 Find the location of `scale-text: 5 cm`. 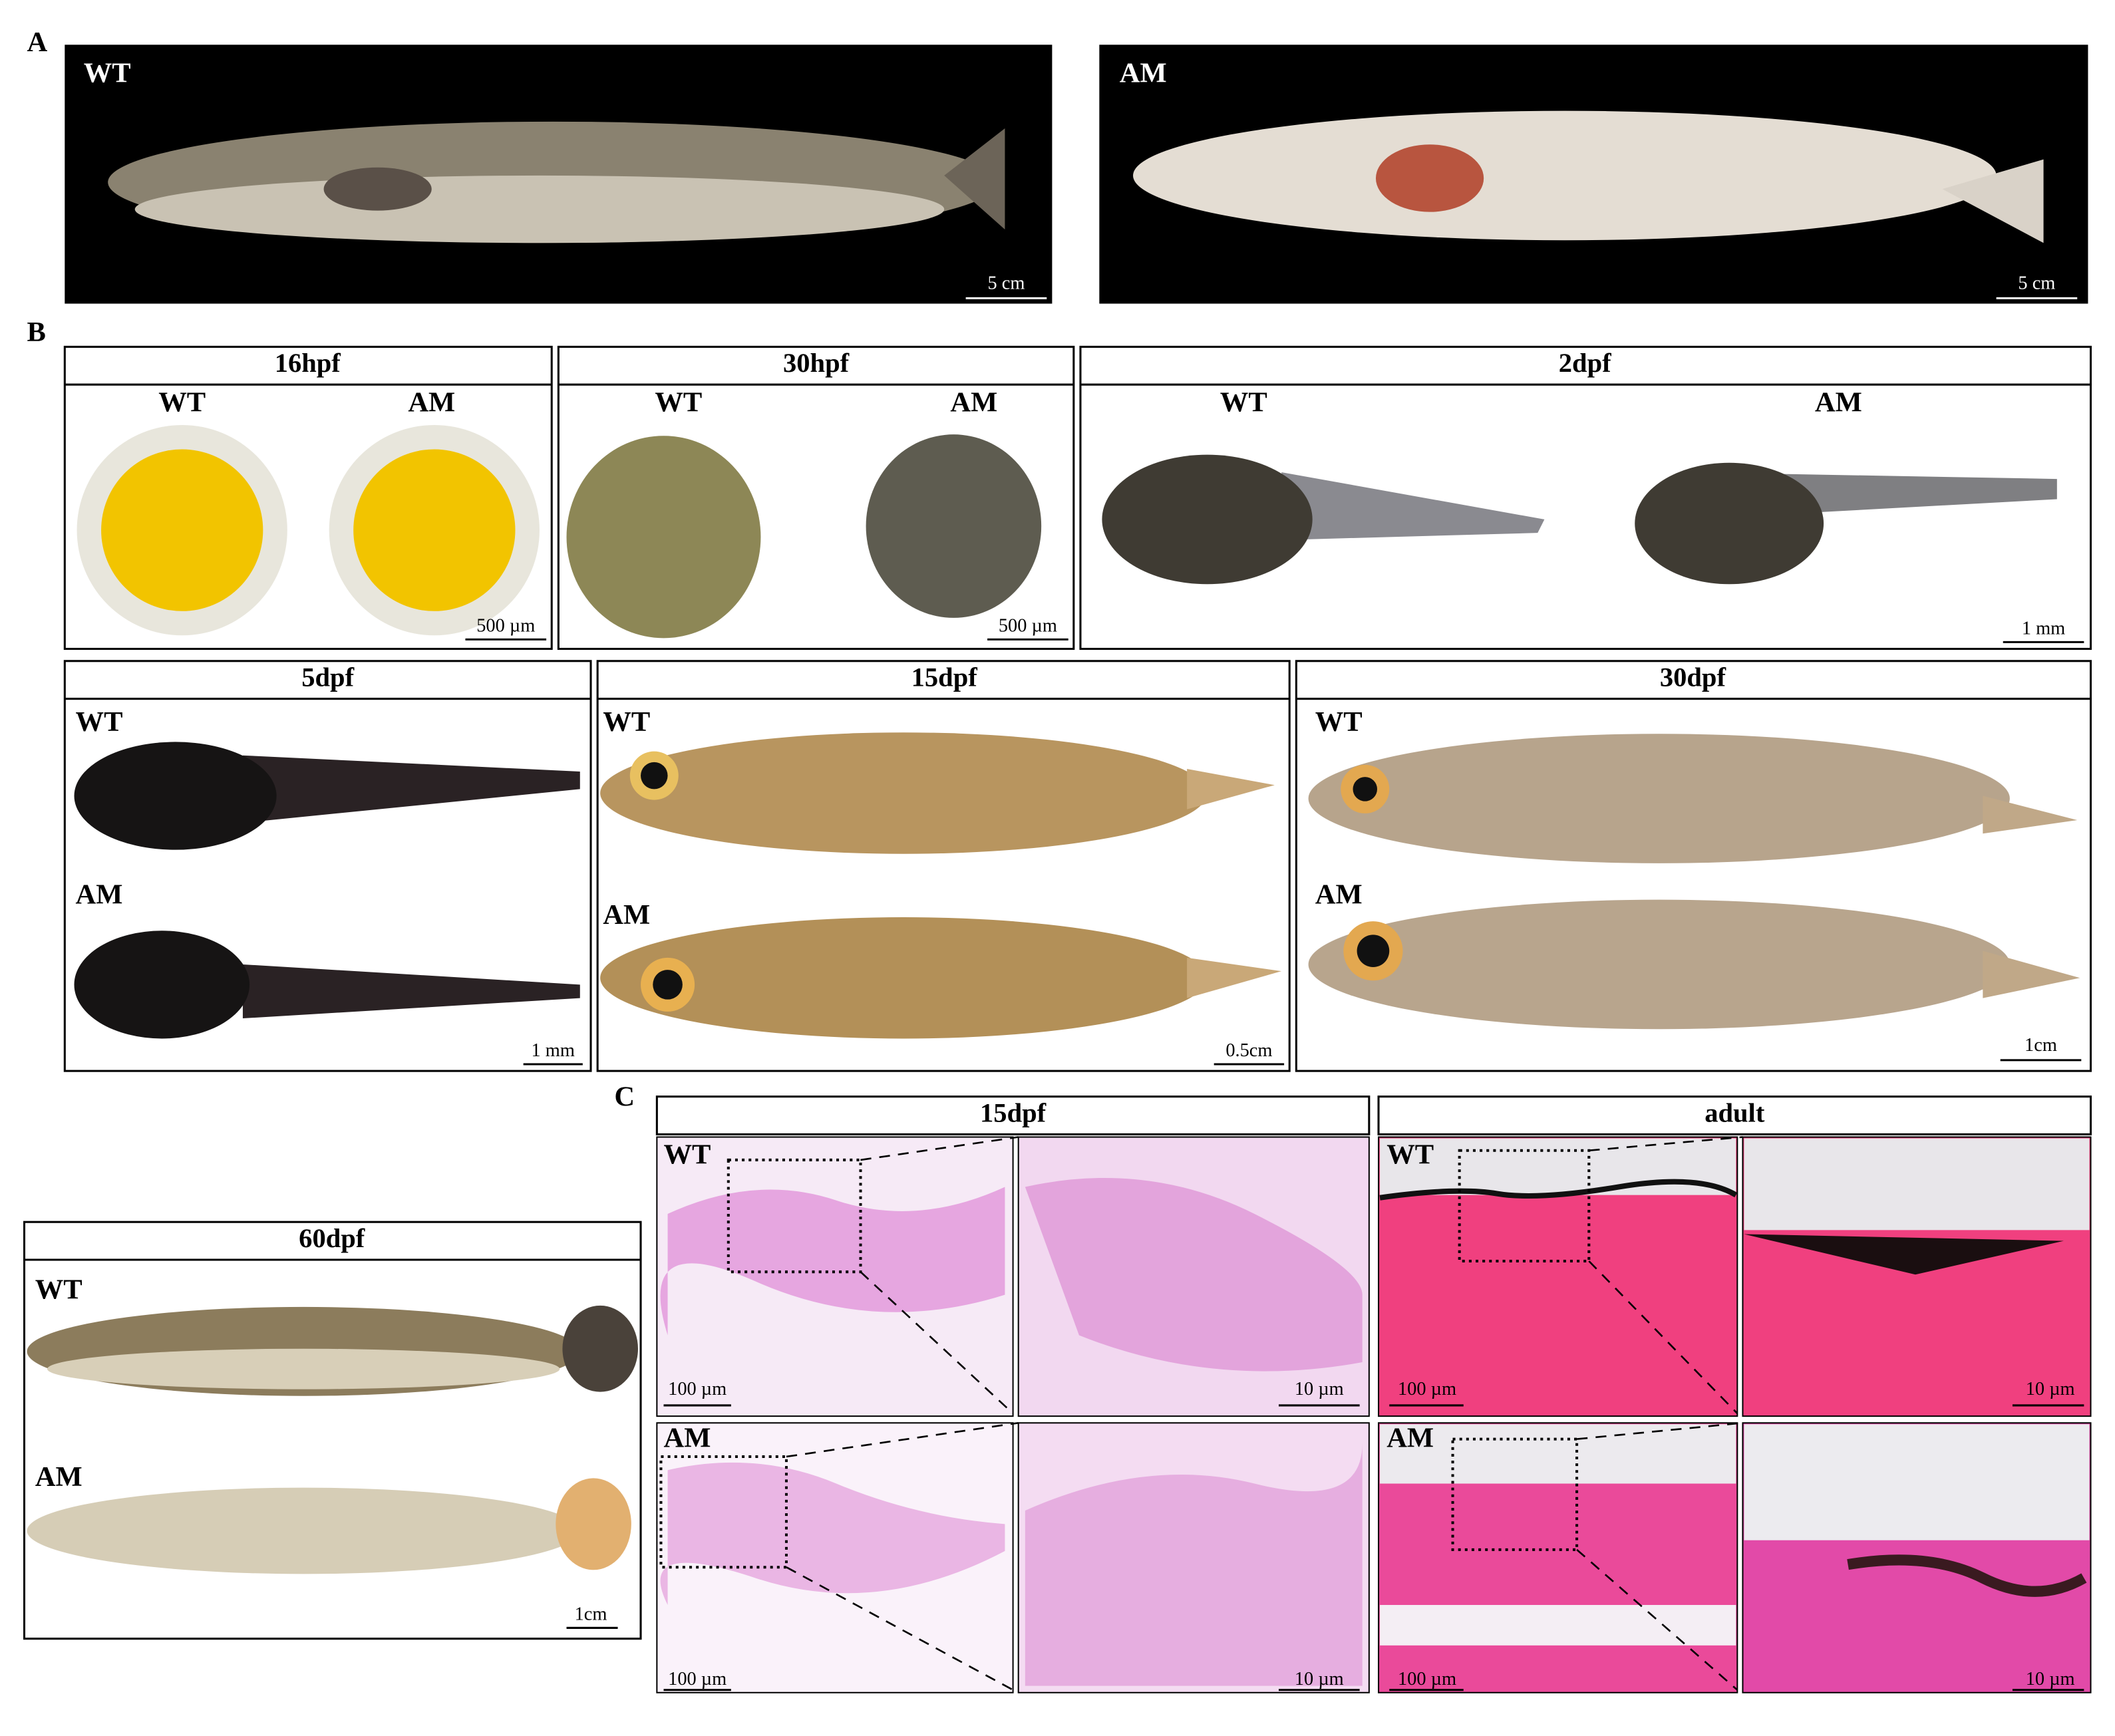

scale-text: 5 cm is located at coordinates (1006, 283).